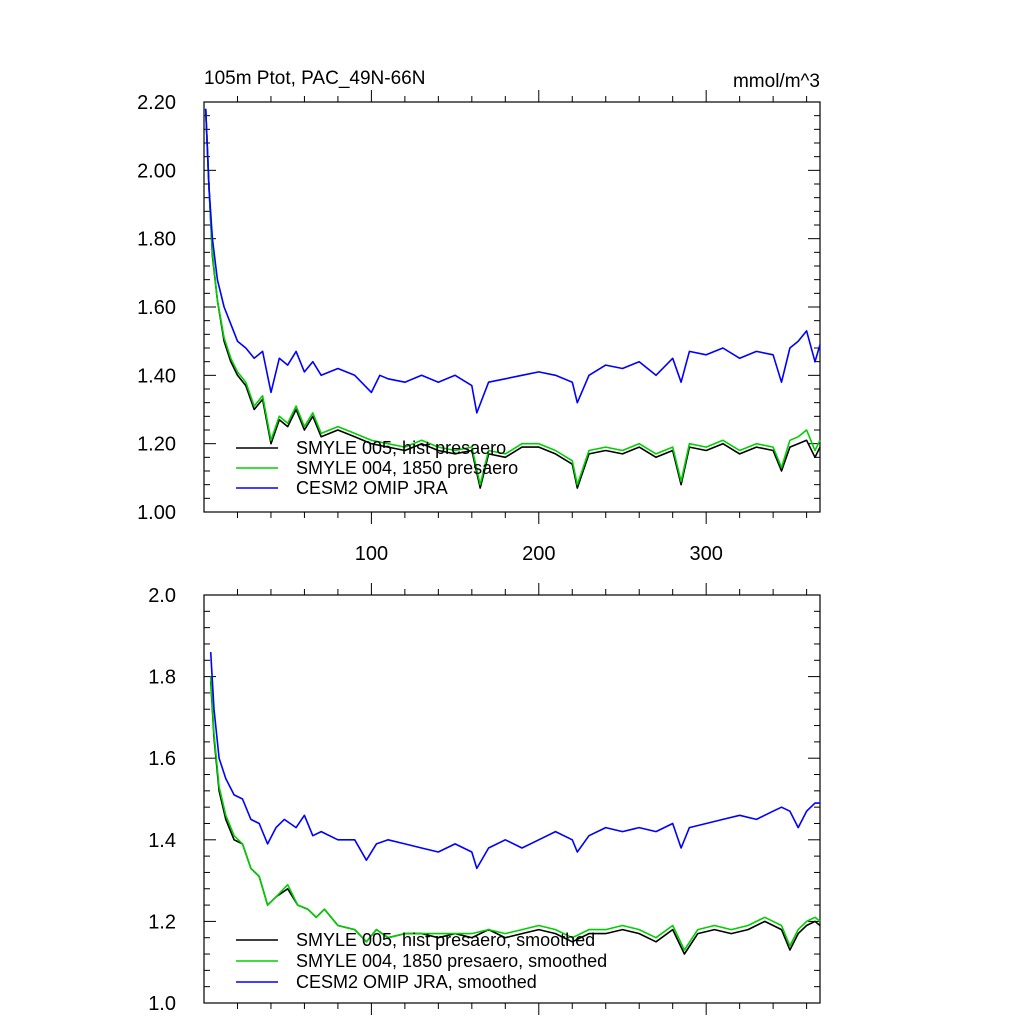  What do you see at coordinates (156, 445) in the screenshot?
I see `y-tick-label: 1.20` at bounding box center [156, 445].